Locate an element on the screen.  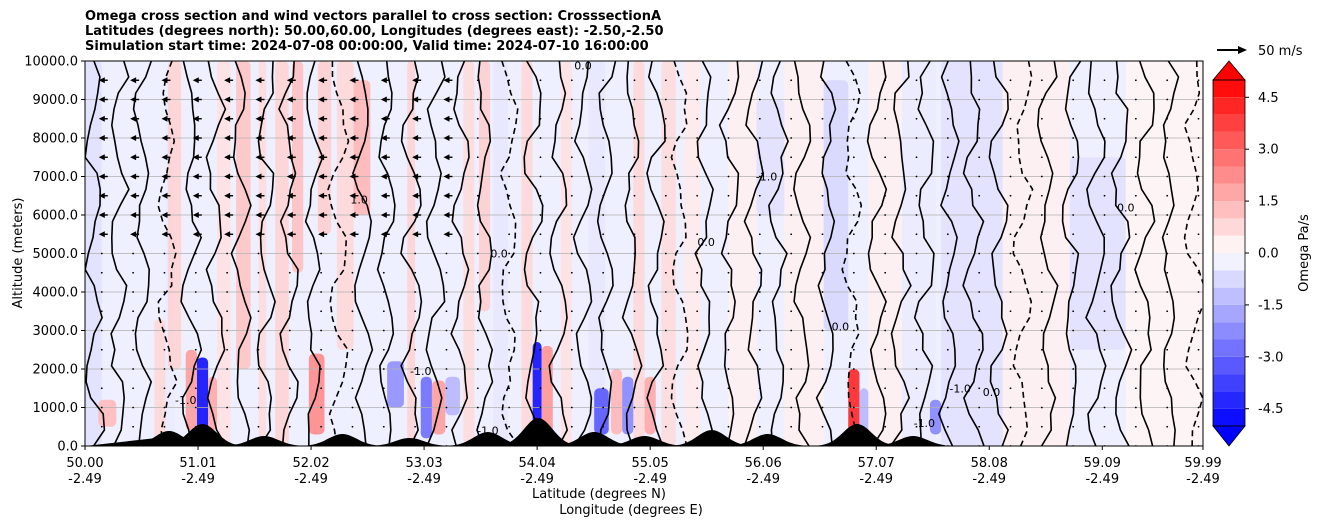
colorbar: -4.5 -3.0 -1.5 0.0 1.5 3.0 4.5 Omega Pa/s is located at coordinates (1262, 253).